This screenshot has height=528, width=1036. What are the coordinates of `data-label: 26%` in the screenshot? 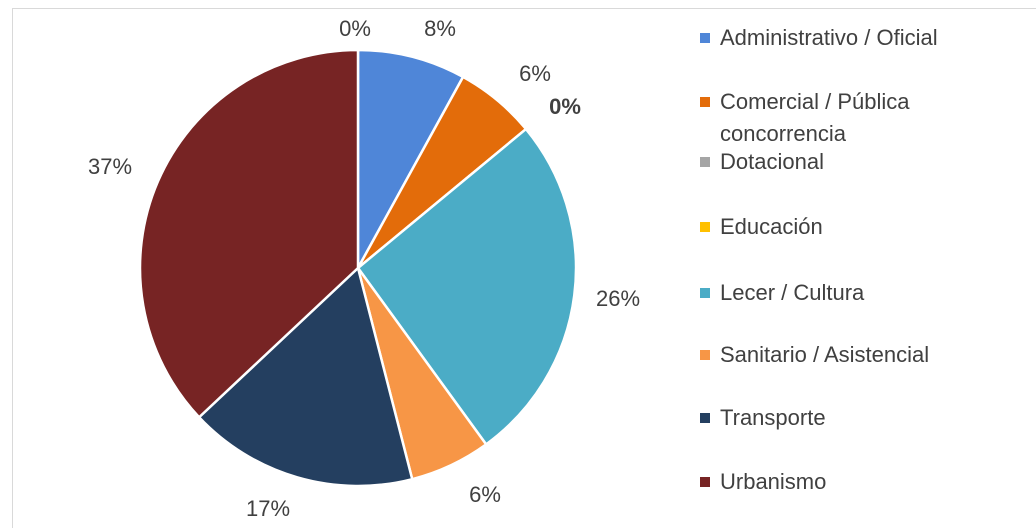 It's located at (618, 298).